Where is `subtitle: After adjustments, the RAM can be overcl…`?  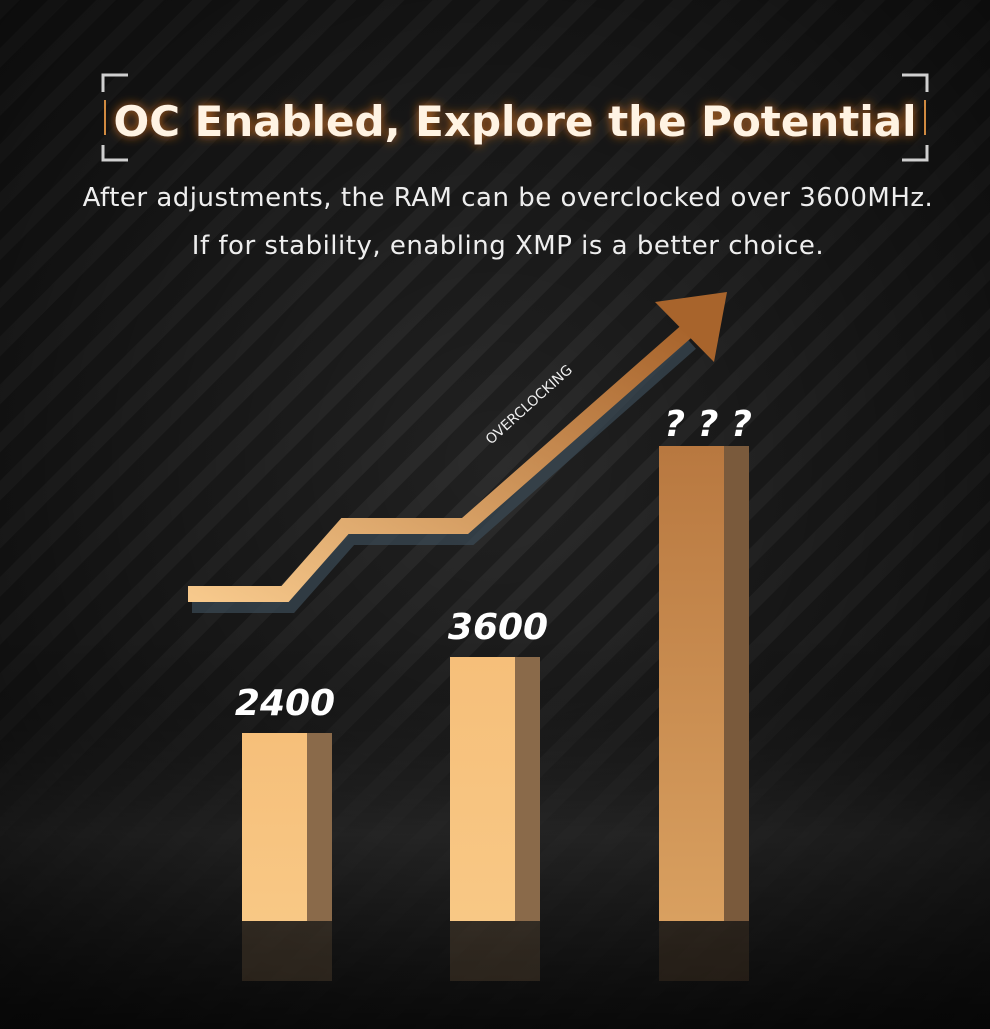
subtitle: After adjustments, the RAM can be overcl… is located at coordinates (508, 198).